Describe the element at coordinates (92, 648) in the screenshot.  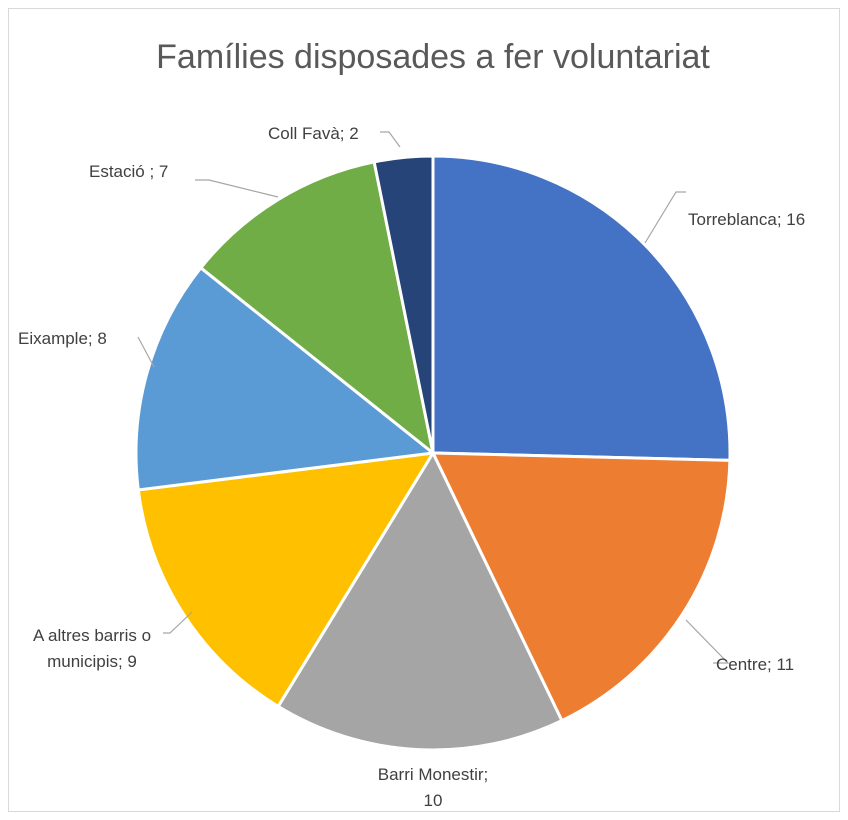
I see `data-label: A altres barris o municipis; 9` at that location.